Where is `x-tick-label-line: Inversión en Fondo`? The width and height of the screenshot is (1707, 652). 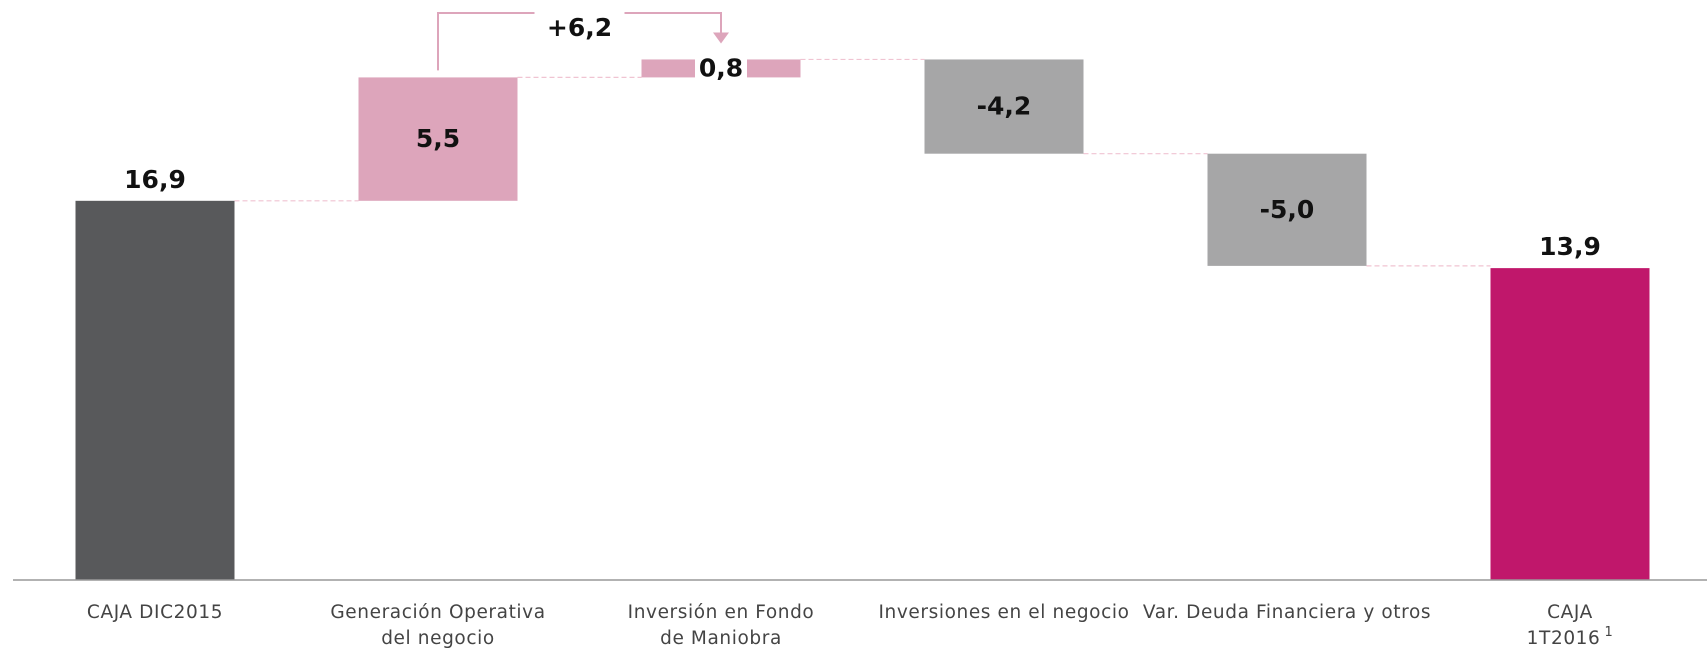
x-tick-label-line: Inversión en Fondo is located at coordinates (721, 612).